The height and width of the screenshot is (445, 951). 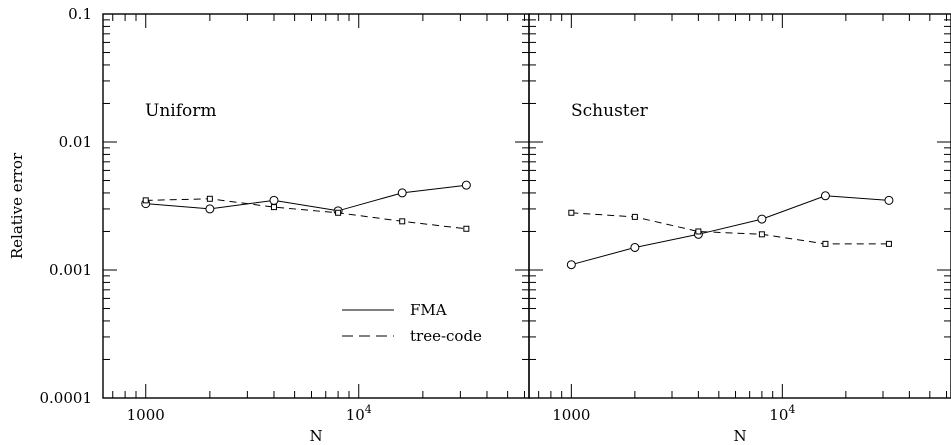 What do you see at coordinates (181, 111) in the screenshot?
I see `panel-title: Uniform` at bounding box center [181, 111].